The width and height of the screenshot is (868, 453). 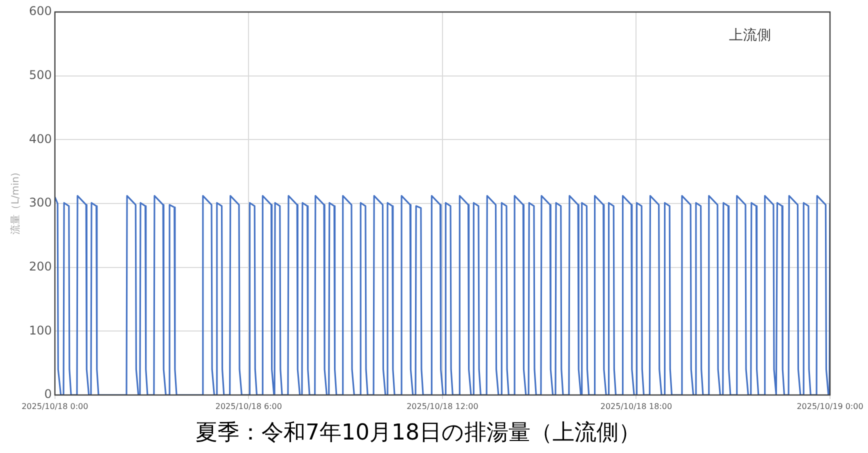 I want to click on x-tick-label: 2025/10/18 0:00, so click(x=55, y=406).